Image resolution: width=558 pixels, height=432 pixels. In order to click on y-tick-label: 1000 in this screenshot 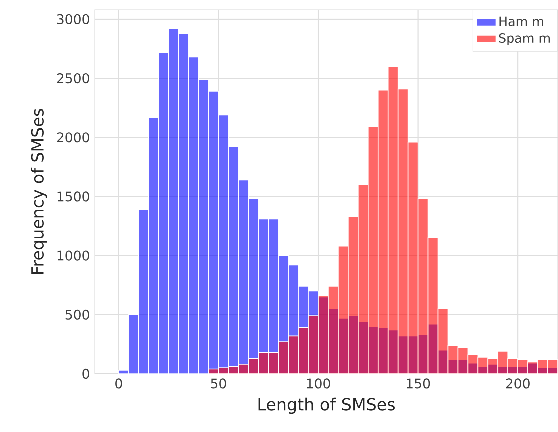, I will do `click(74, 255)`.